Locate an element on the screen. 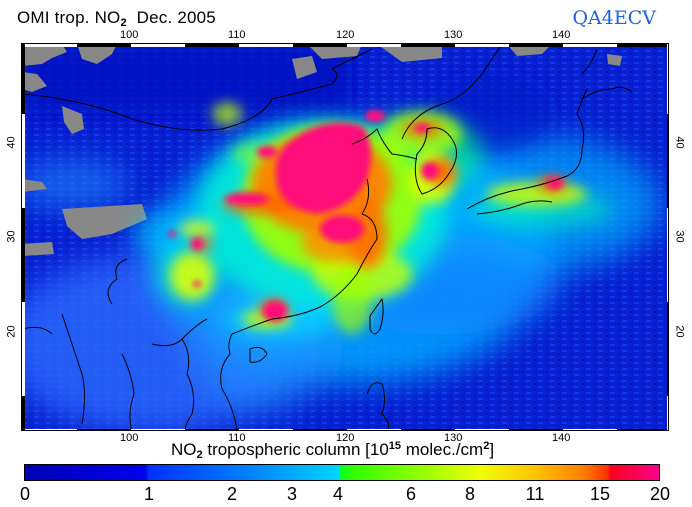  right-lat-tick-20: 20 is located at coordinates (679, 331).